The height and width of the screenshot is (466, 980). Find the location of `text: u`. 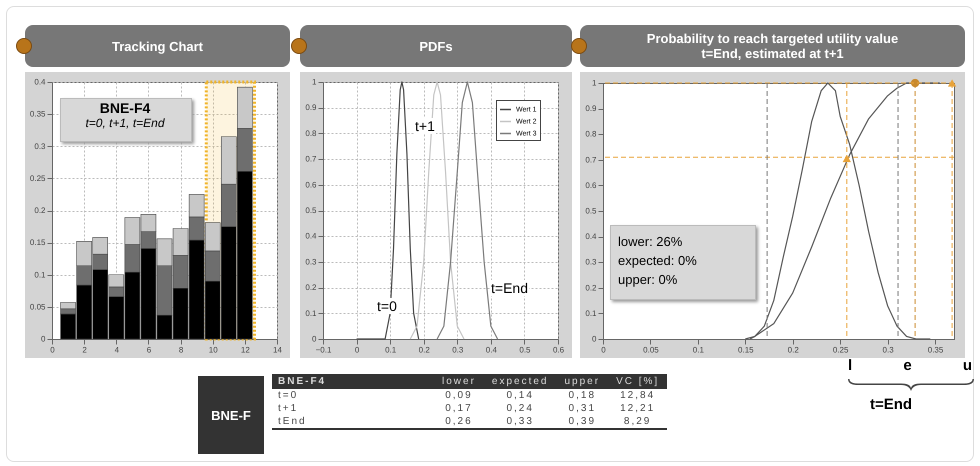

text: u is located at coordinates (967, 365).